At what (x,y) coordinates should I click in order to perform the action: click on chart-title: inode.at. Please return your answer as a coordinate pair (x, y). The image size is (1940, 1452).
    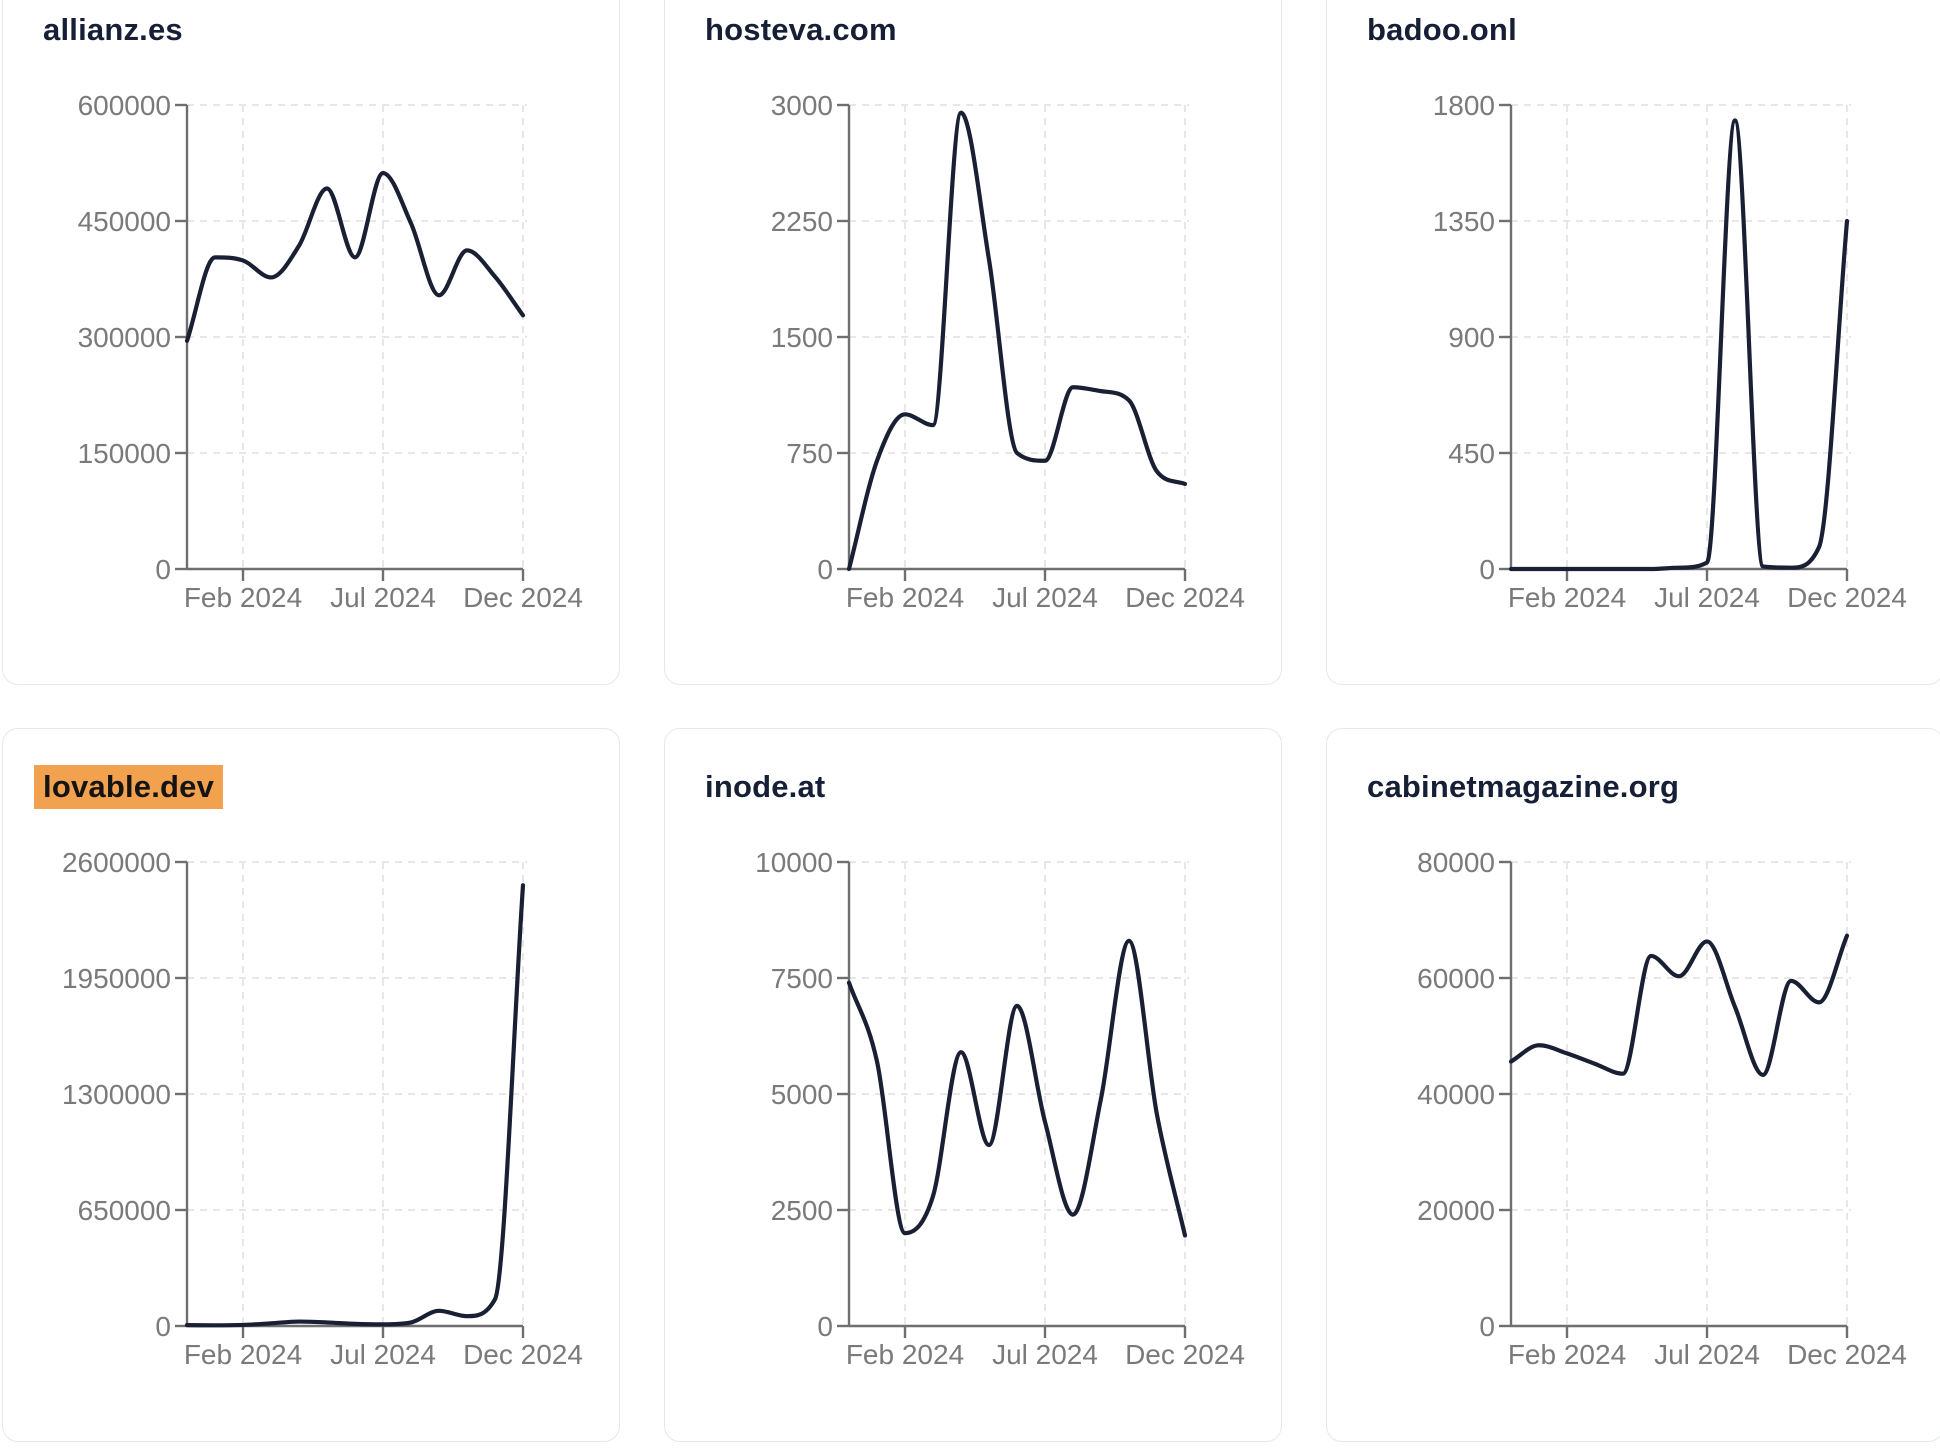
    Looking at the image, I should click on (765, 787).